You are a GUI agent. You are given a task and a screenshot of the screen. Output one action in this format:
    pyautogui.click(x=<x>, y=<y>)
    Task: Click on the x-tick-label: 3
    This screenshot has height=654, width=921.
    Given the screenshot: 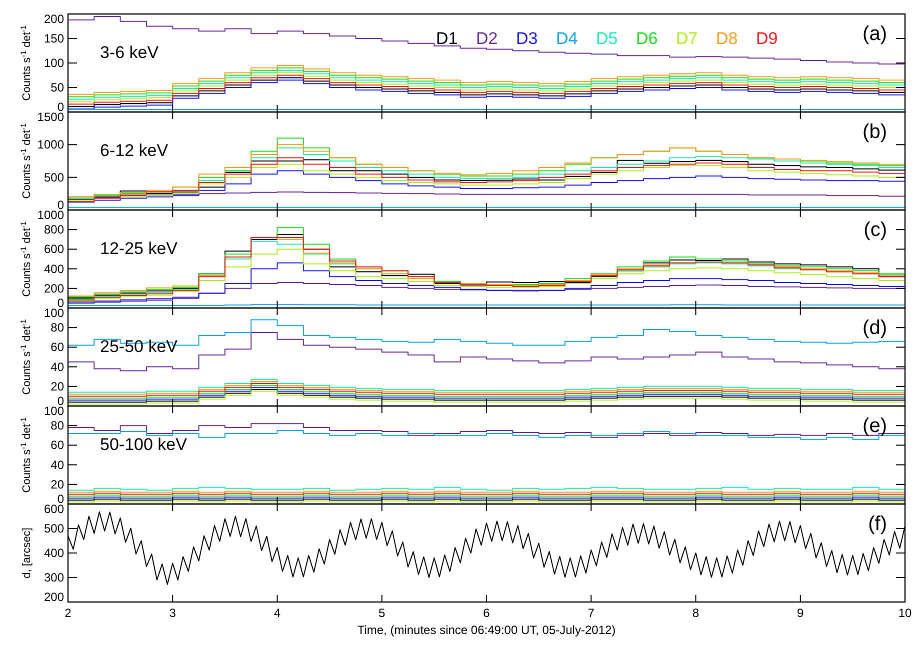 What is the action you would take?
    pyautogui.click(x=172, y=613)
    